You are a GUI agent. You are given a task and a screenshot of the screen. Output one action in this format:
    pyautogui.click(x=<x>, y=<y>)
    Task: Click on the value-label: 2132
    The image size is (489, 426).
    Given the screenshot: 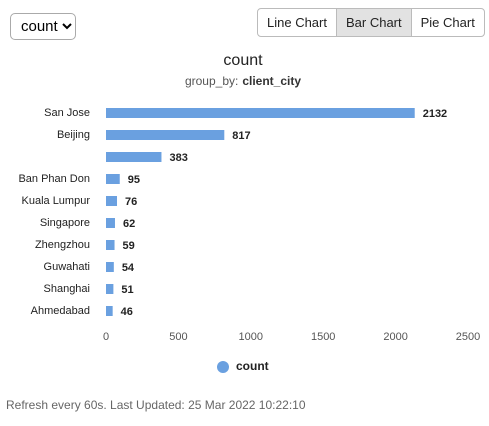 What is the action you would take?
    pyautogui.click(x=435, y=114)
    